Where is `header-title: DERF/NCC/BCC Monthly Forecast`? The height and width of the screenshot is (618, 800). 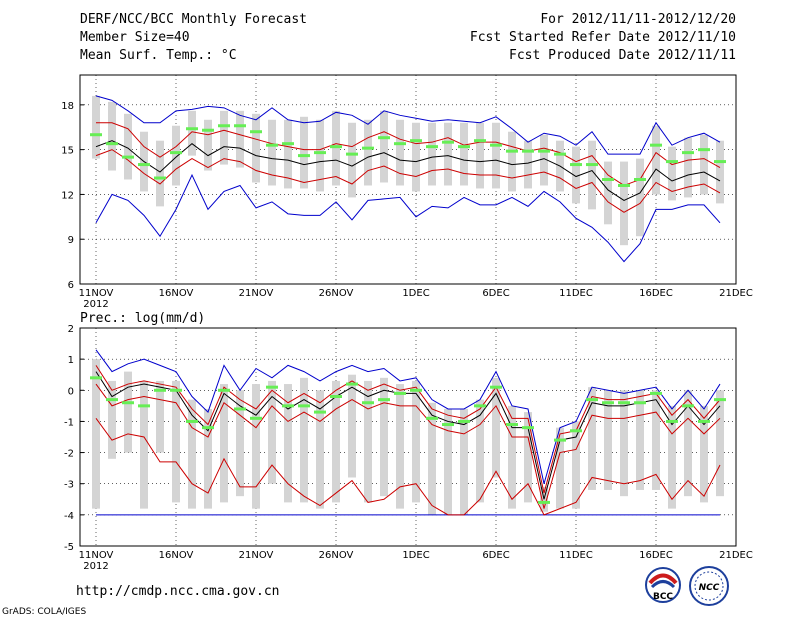
header-title: DERF/NCC/BCC Monthly Forecast is located at coordinates (193, 19).